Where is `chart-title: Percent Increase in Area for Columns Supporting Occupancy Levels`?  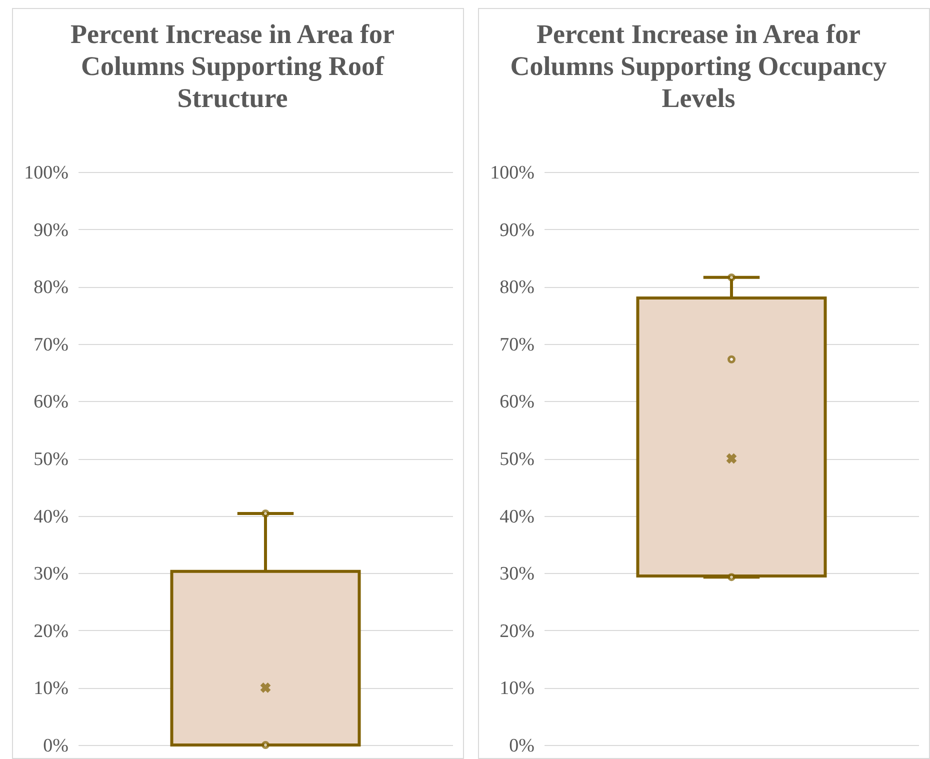 chart-title: Percent Increase in Area for Columns Supporting Occupancy Levels is located at coordinates (699, 66).